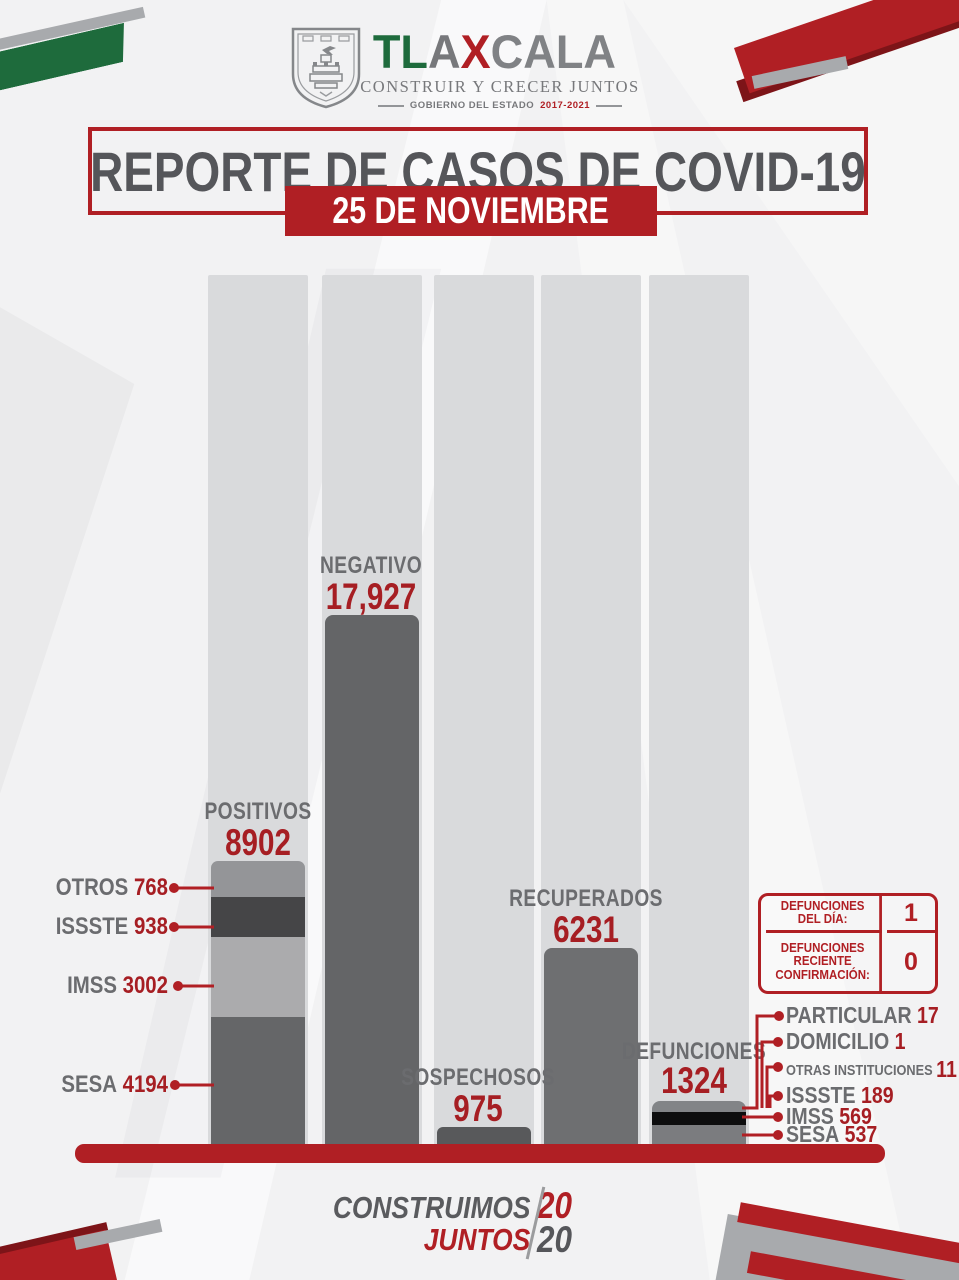 Image resolution: width=959 pixels, height=1280 pixels. Describe the element at coordinates (258, 842) in the screenshot. I see `value-label-positivos: 8902` at that location.